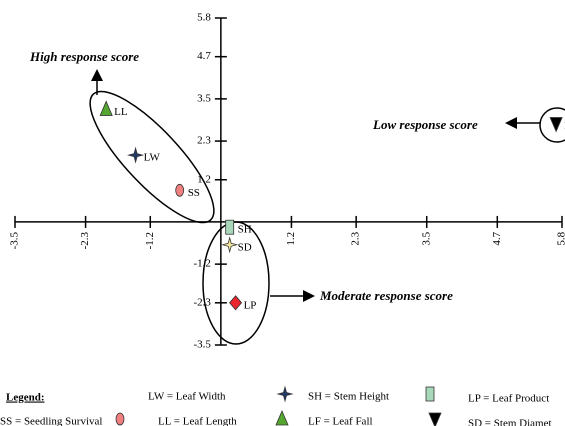 Image resolution: width=565 pixels, height=426 pixels. What do you see at coordinates (194, 193) in the screenshot?
I see `point-label: SS` at bounding box center [194, 193].